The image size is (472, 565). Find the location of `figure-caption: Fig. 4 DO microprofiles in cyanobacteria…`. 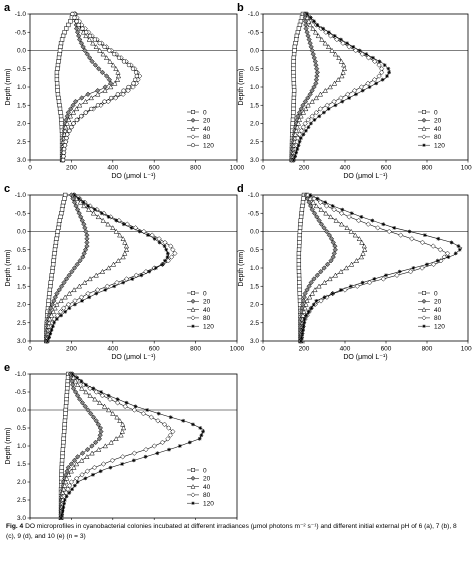

figure-caption: Fig. 4 DO microprofiles in cyanobacteria… is located at coordinates (237, 532).